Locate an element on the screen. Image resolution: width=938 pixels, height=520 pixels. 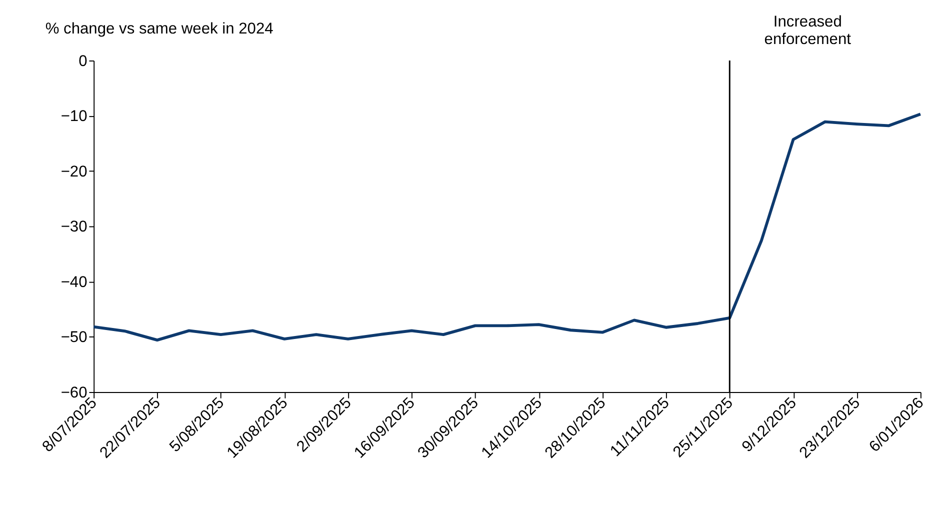
y-tick-label: 0 is located at coordinates (83, 61).